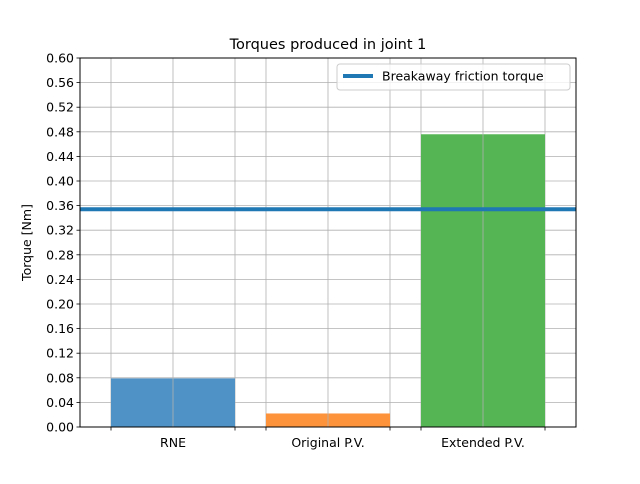 The height and width of the screenshot is (484, 640). I want to click on y-tick-label: 0.04, so click(60, 402).